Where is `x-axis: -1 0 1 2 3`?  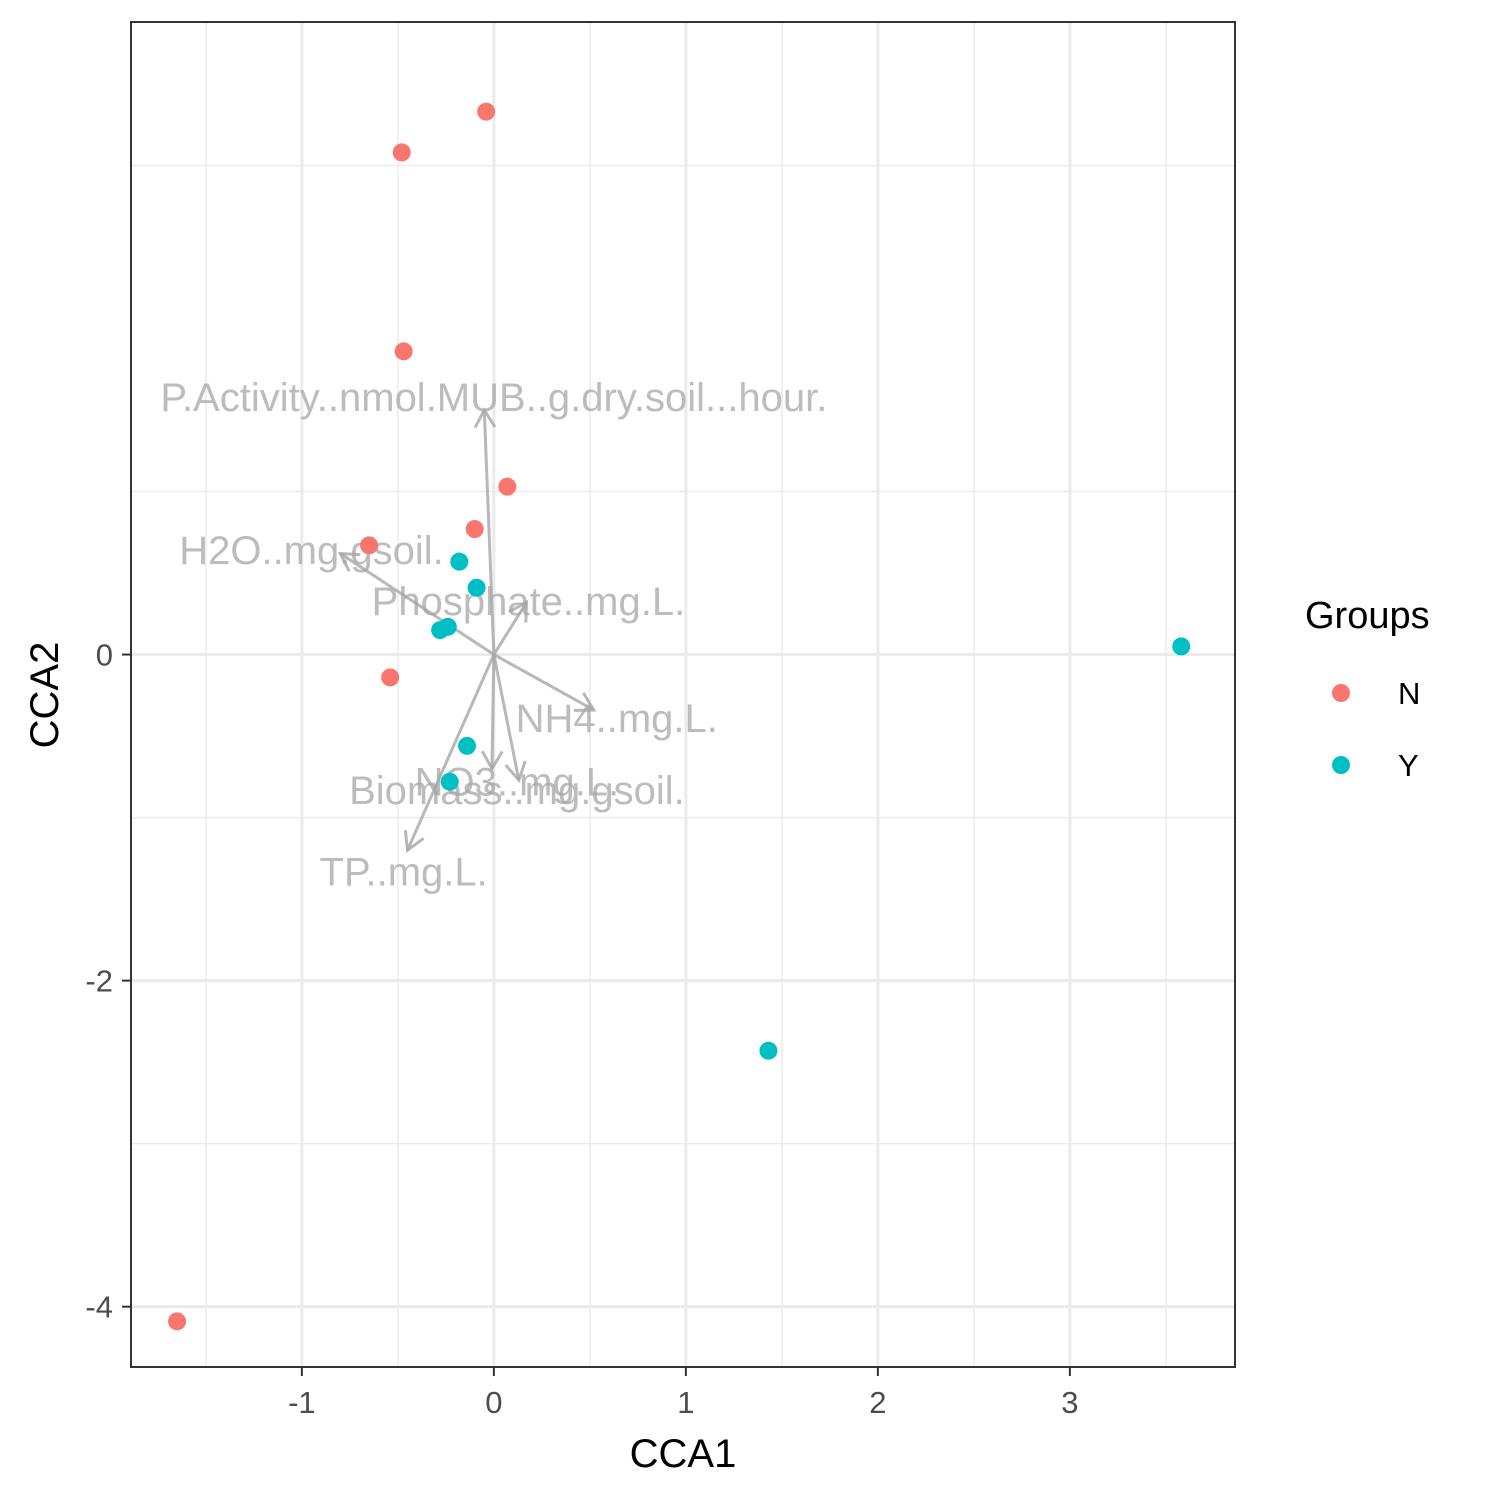 x-axis: -1 0 1 2 3 is located at coordinates (683, 1393).